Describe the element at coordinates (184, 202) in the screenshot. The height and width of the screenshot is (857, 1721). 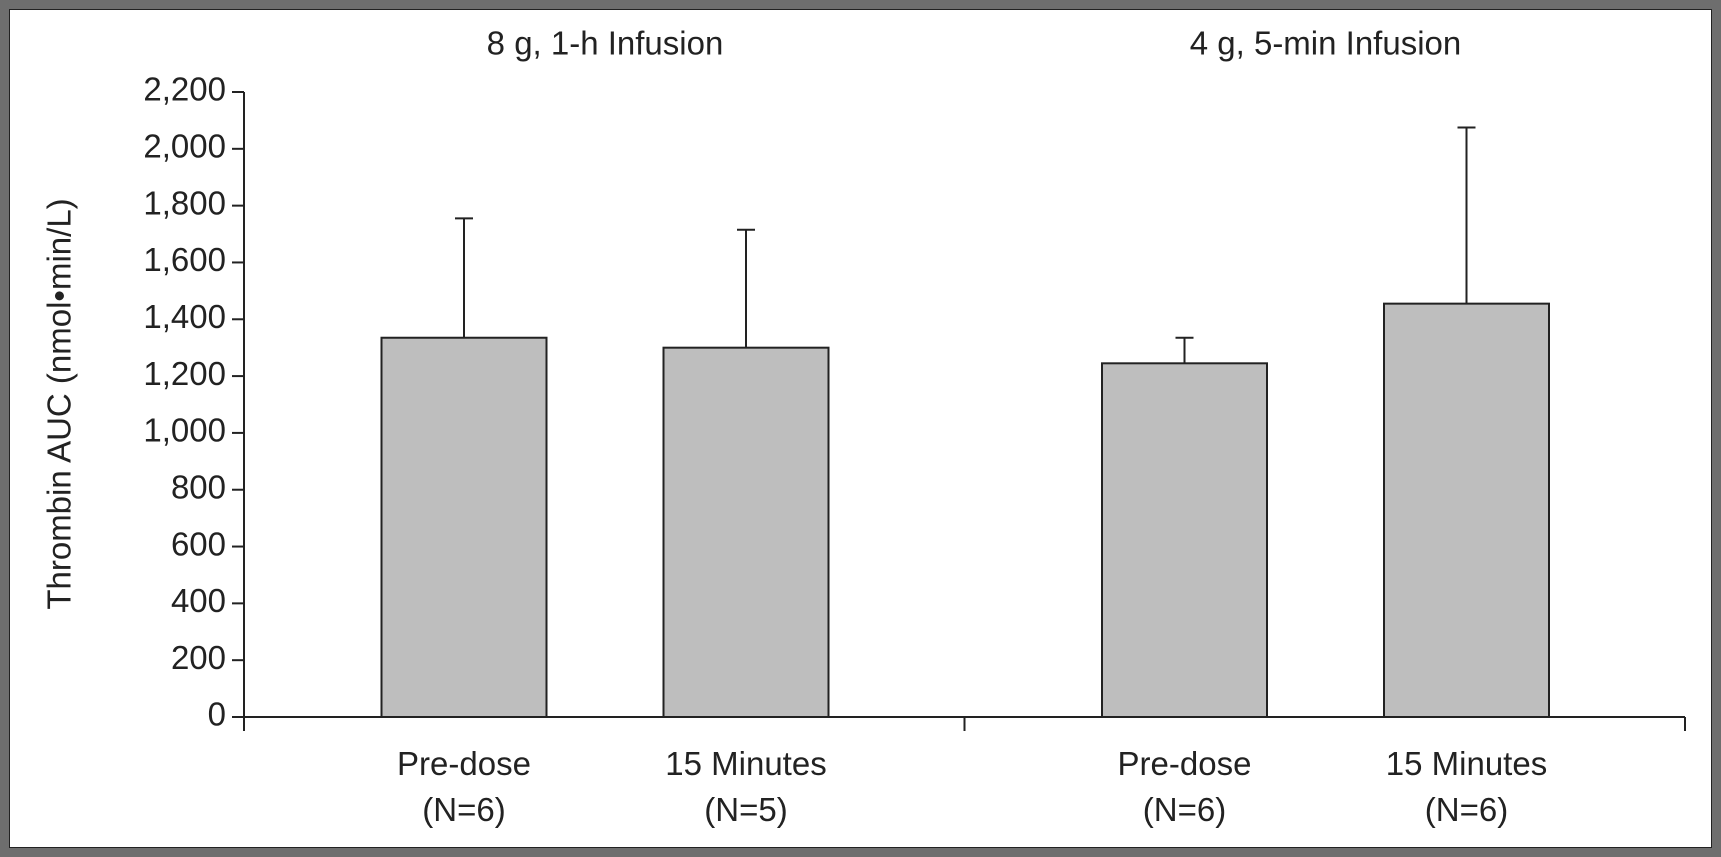
I see `y-tick-label: 1,800` at that location.